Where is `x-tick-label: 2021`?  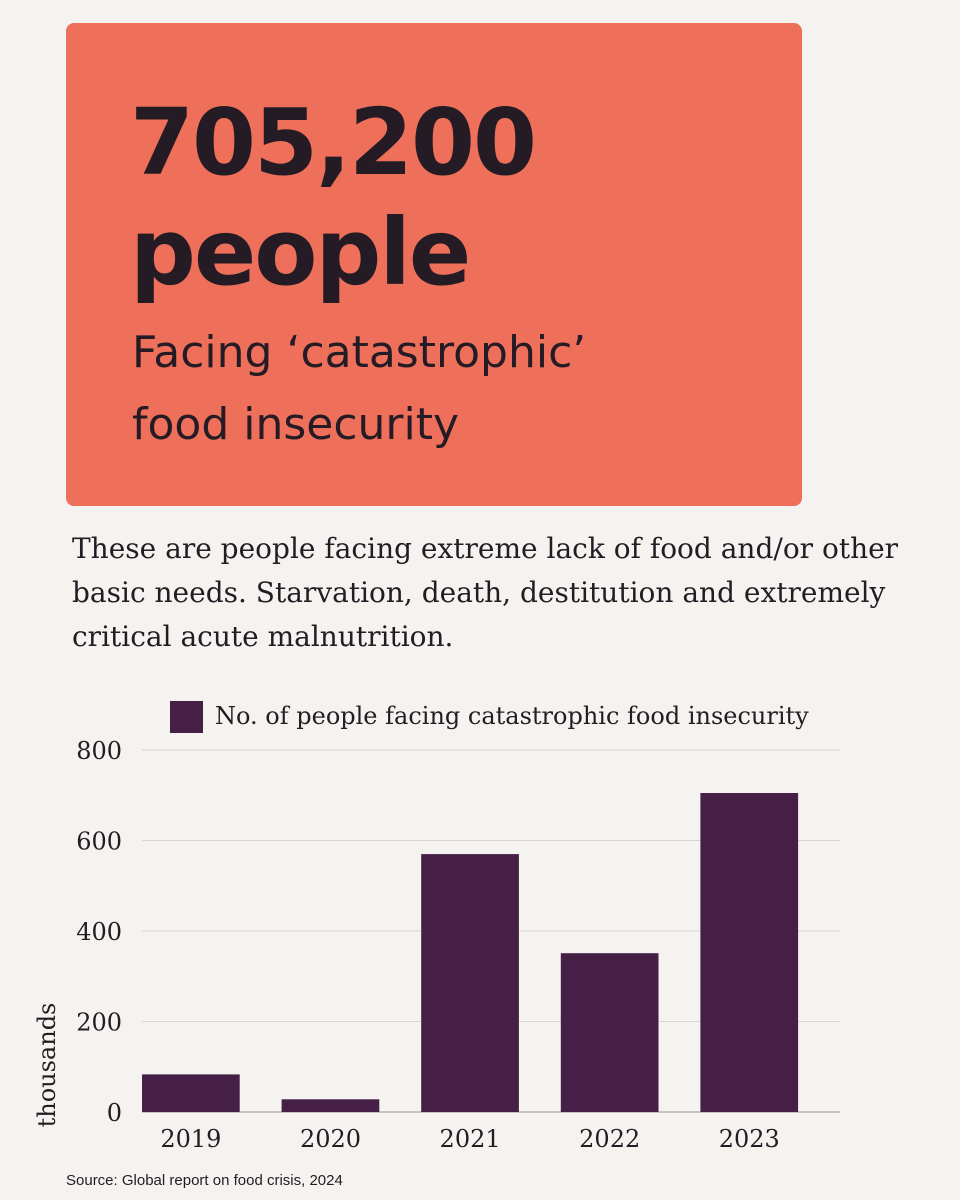
x-tick-label: 2021 is located at coordinates (470, 1139).